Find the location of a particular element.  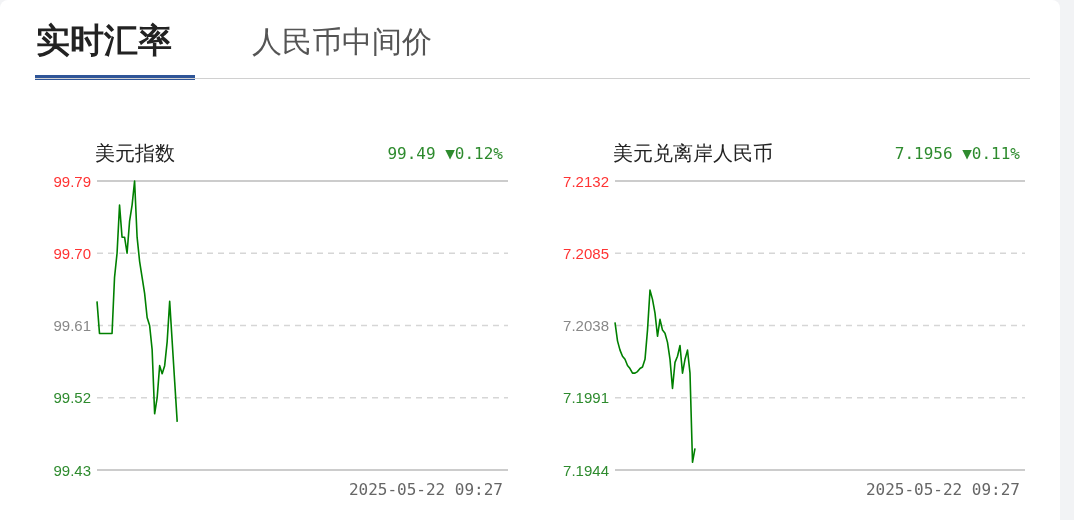

text: 人民币中间价 is located at coordinates (342, 41).